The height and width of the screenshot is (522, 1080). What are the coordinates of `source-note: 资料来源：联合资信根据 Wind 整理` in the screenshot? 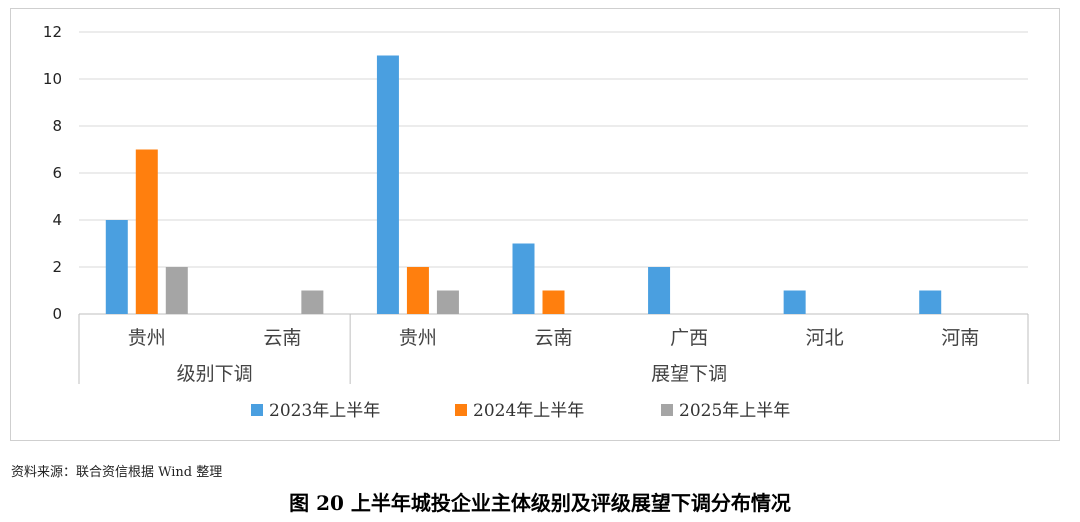 It's located at (117, 472).